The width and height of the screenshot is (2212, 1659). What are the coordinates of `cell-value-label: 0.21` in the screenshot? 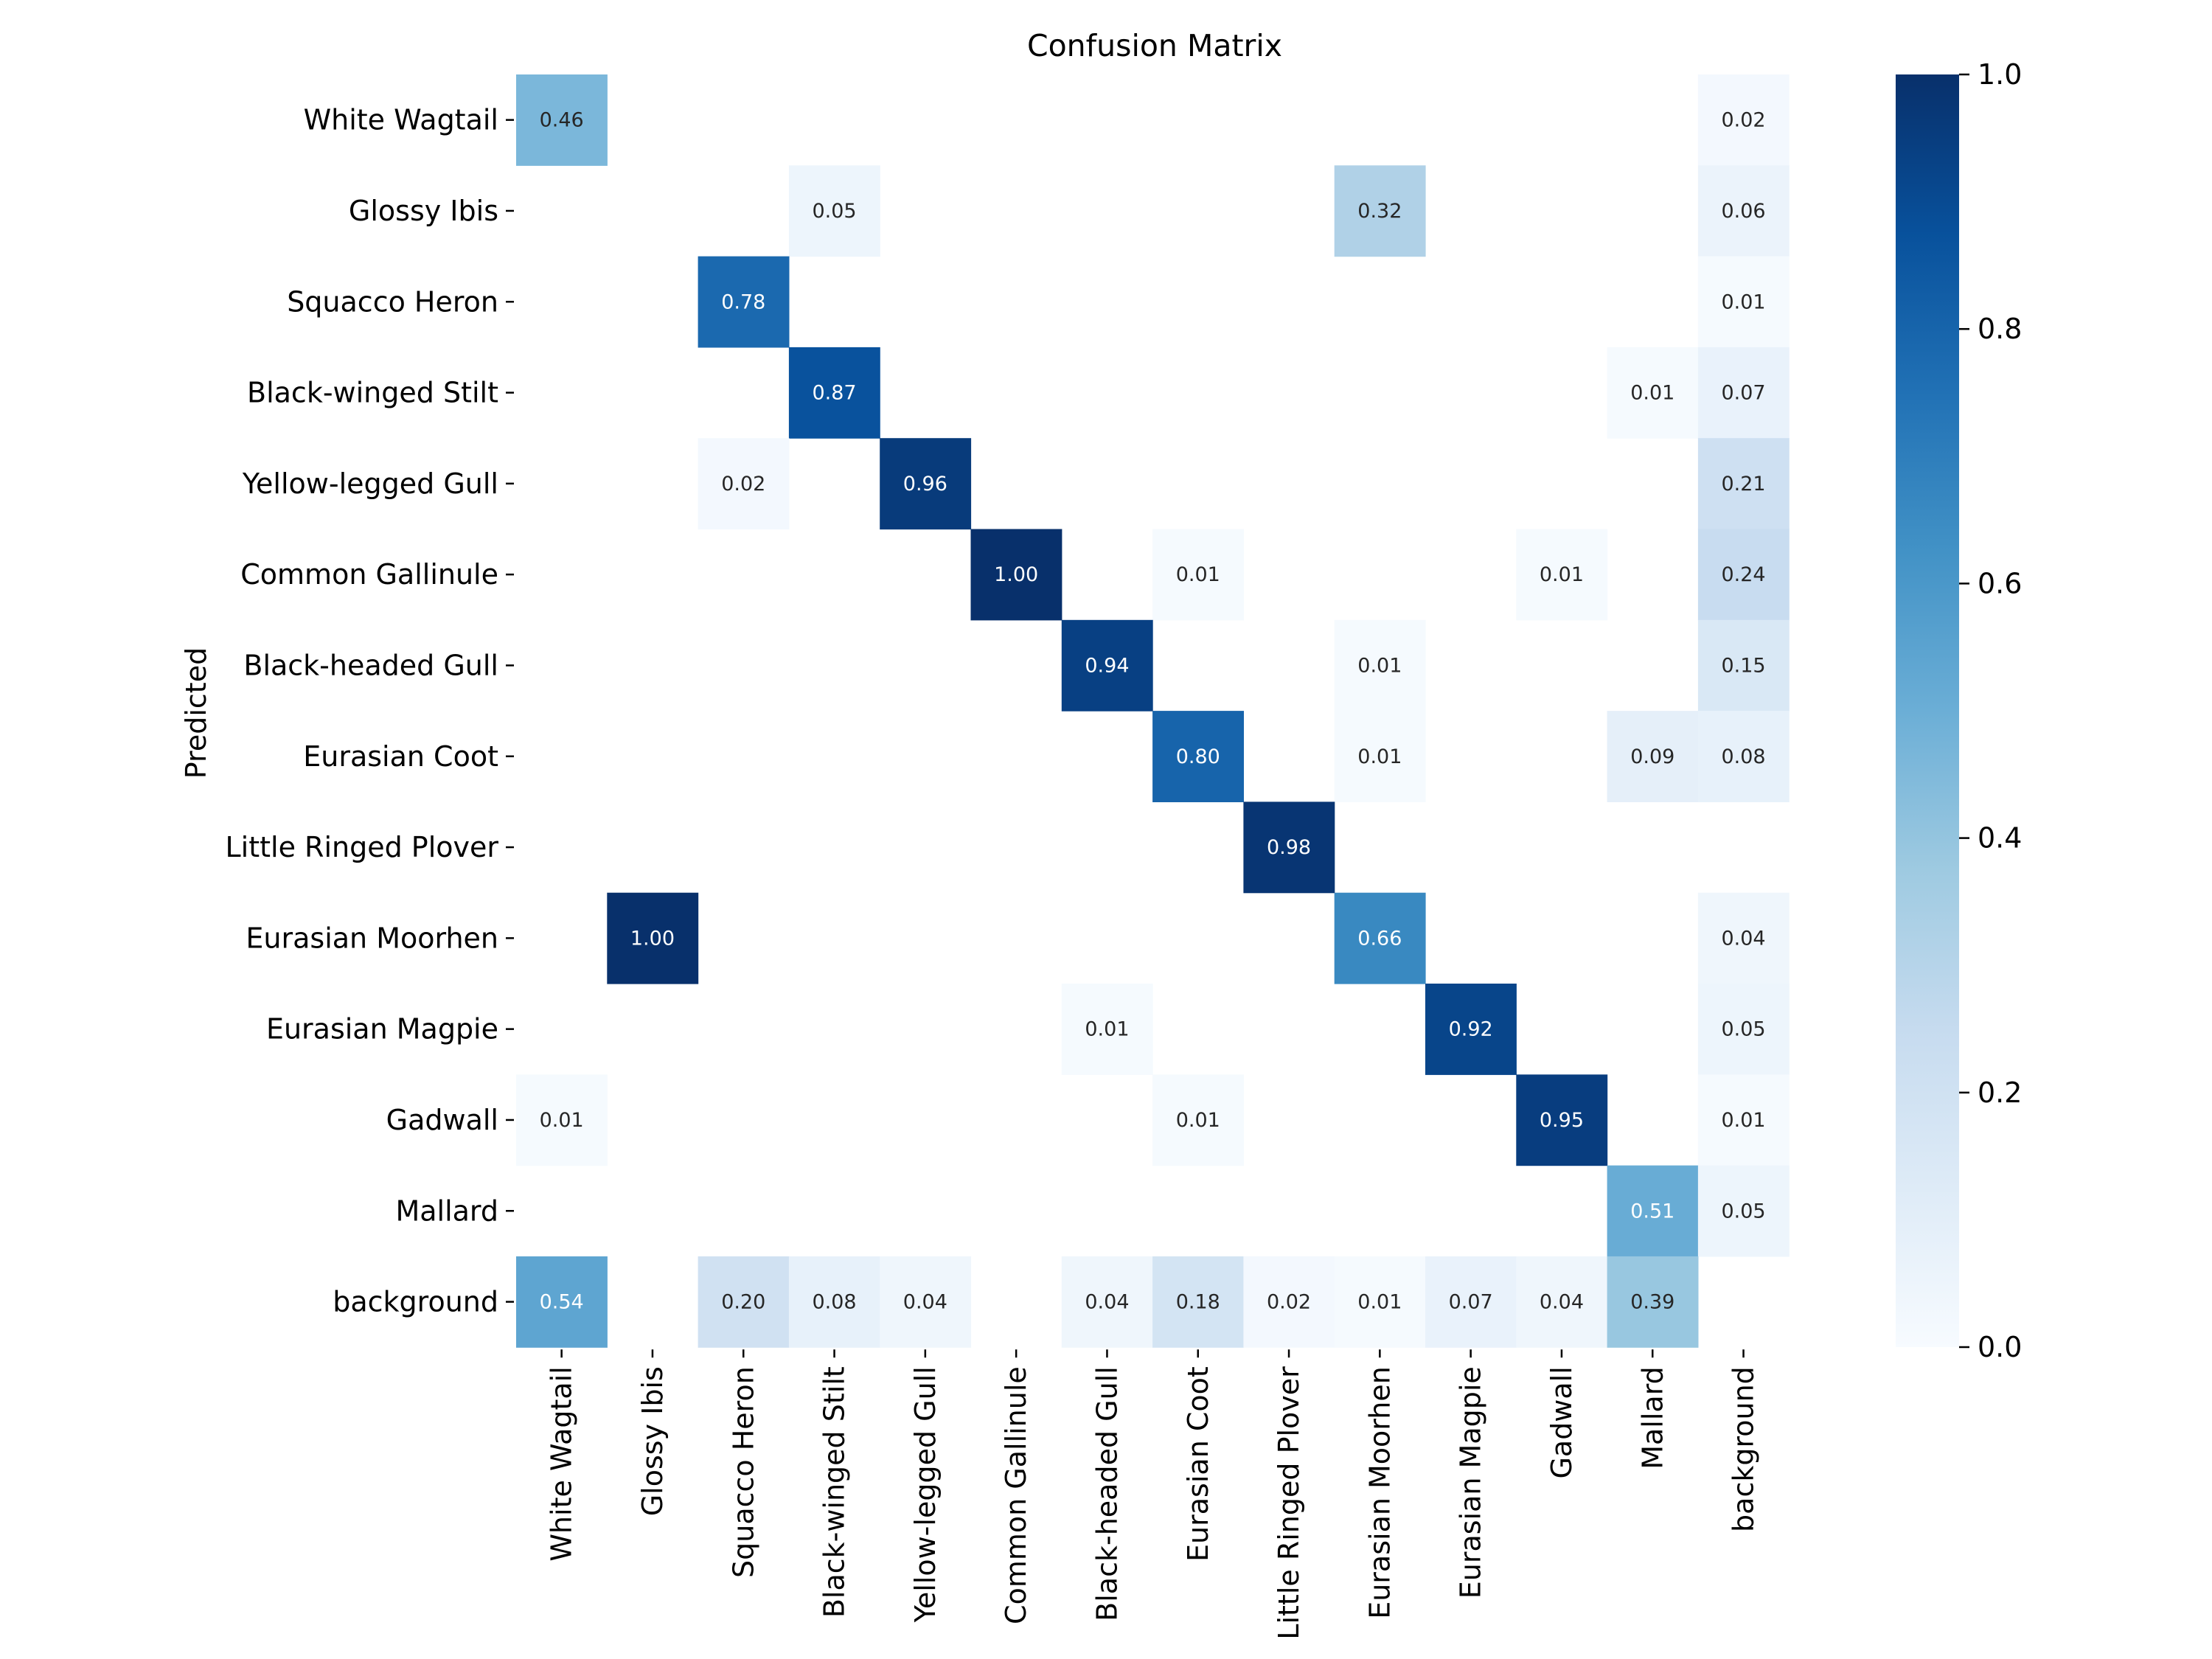 It's located at (1743, 484).